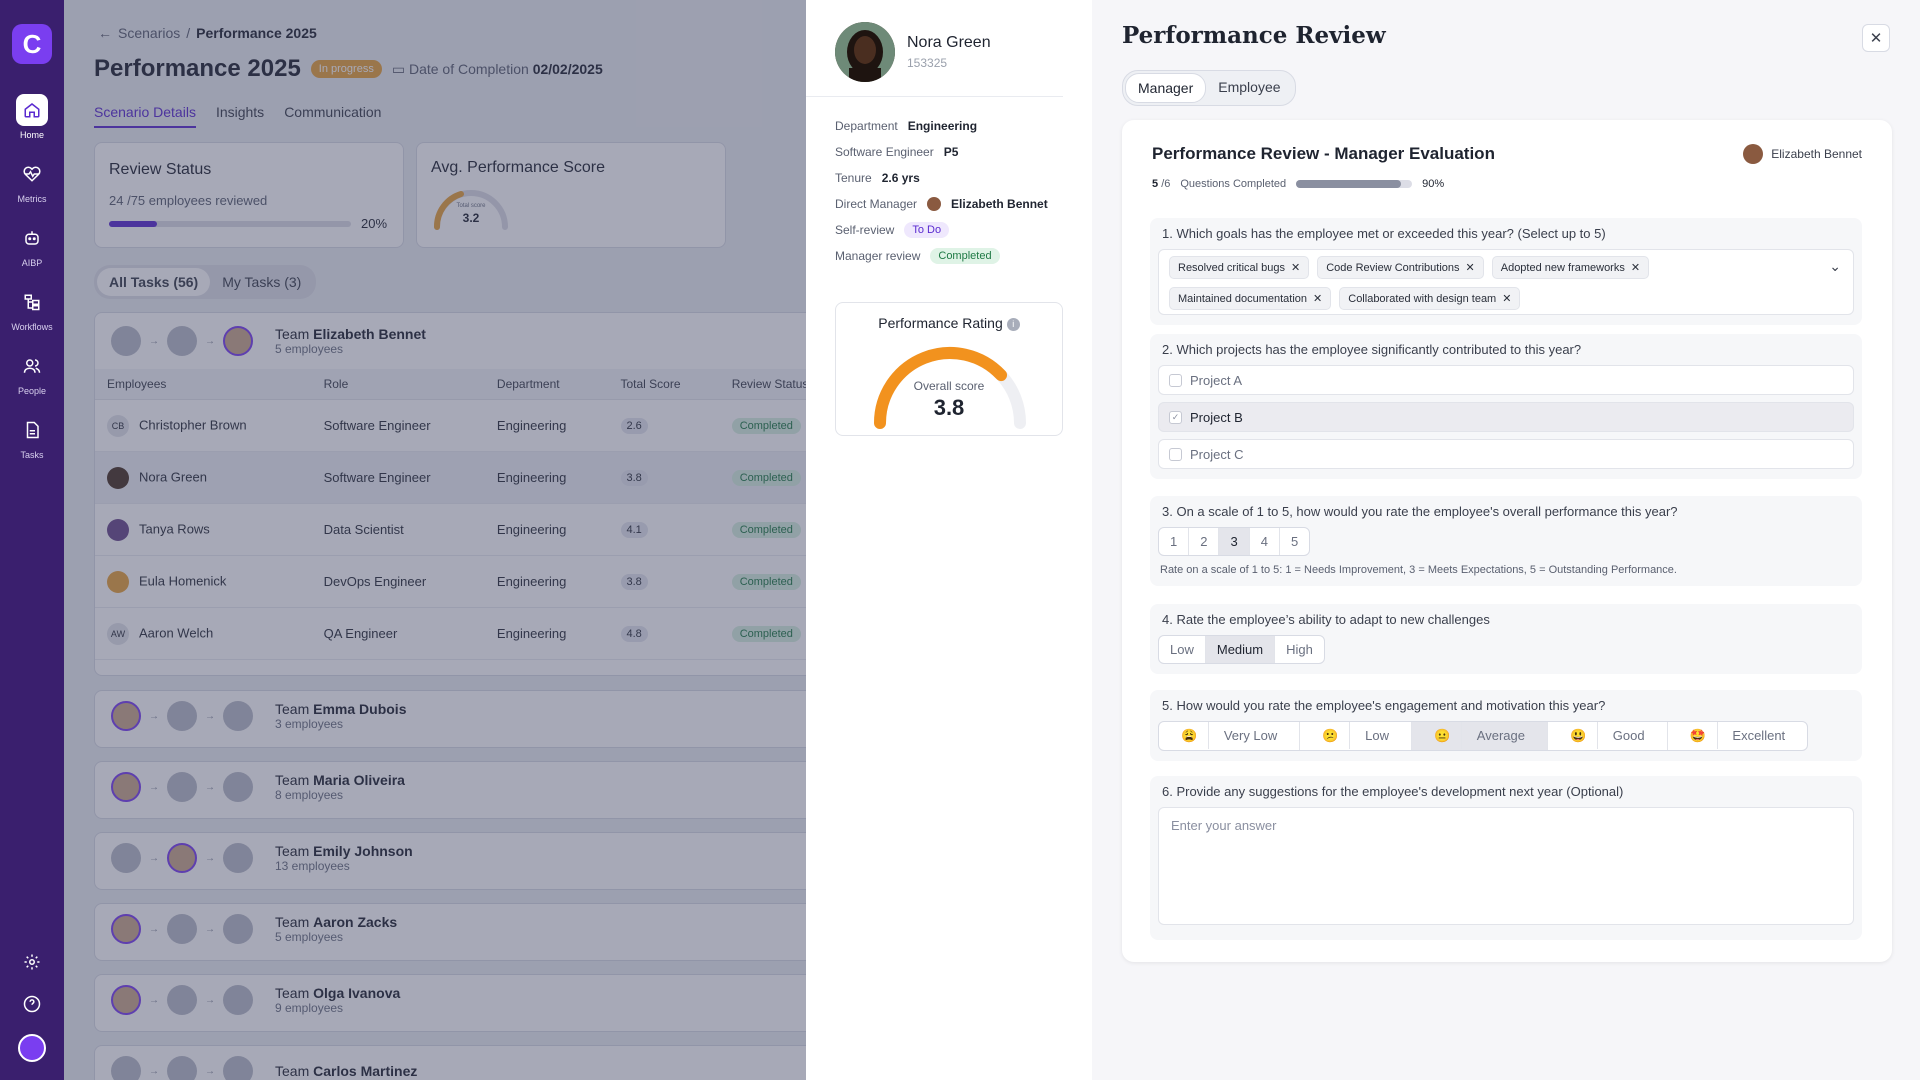  Describe the element at coordinates (333, 112) in the screenshot. I see `tab-communication: Communication` at that location.